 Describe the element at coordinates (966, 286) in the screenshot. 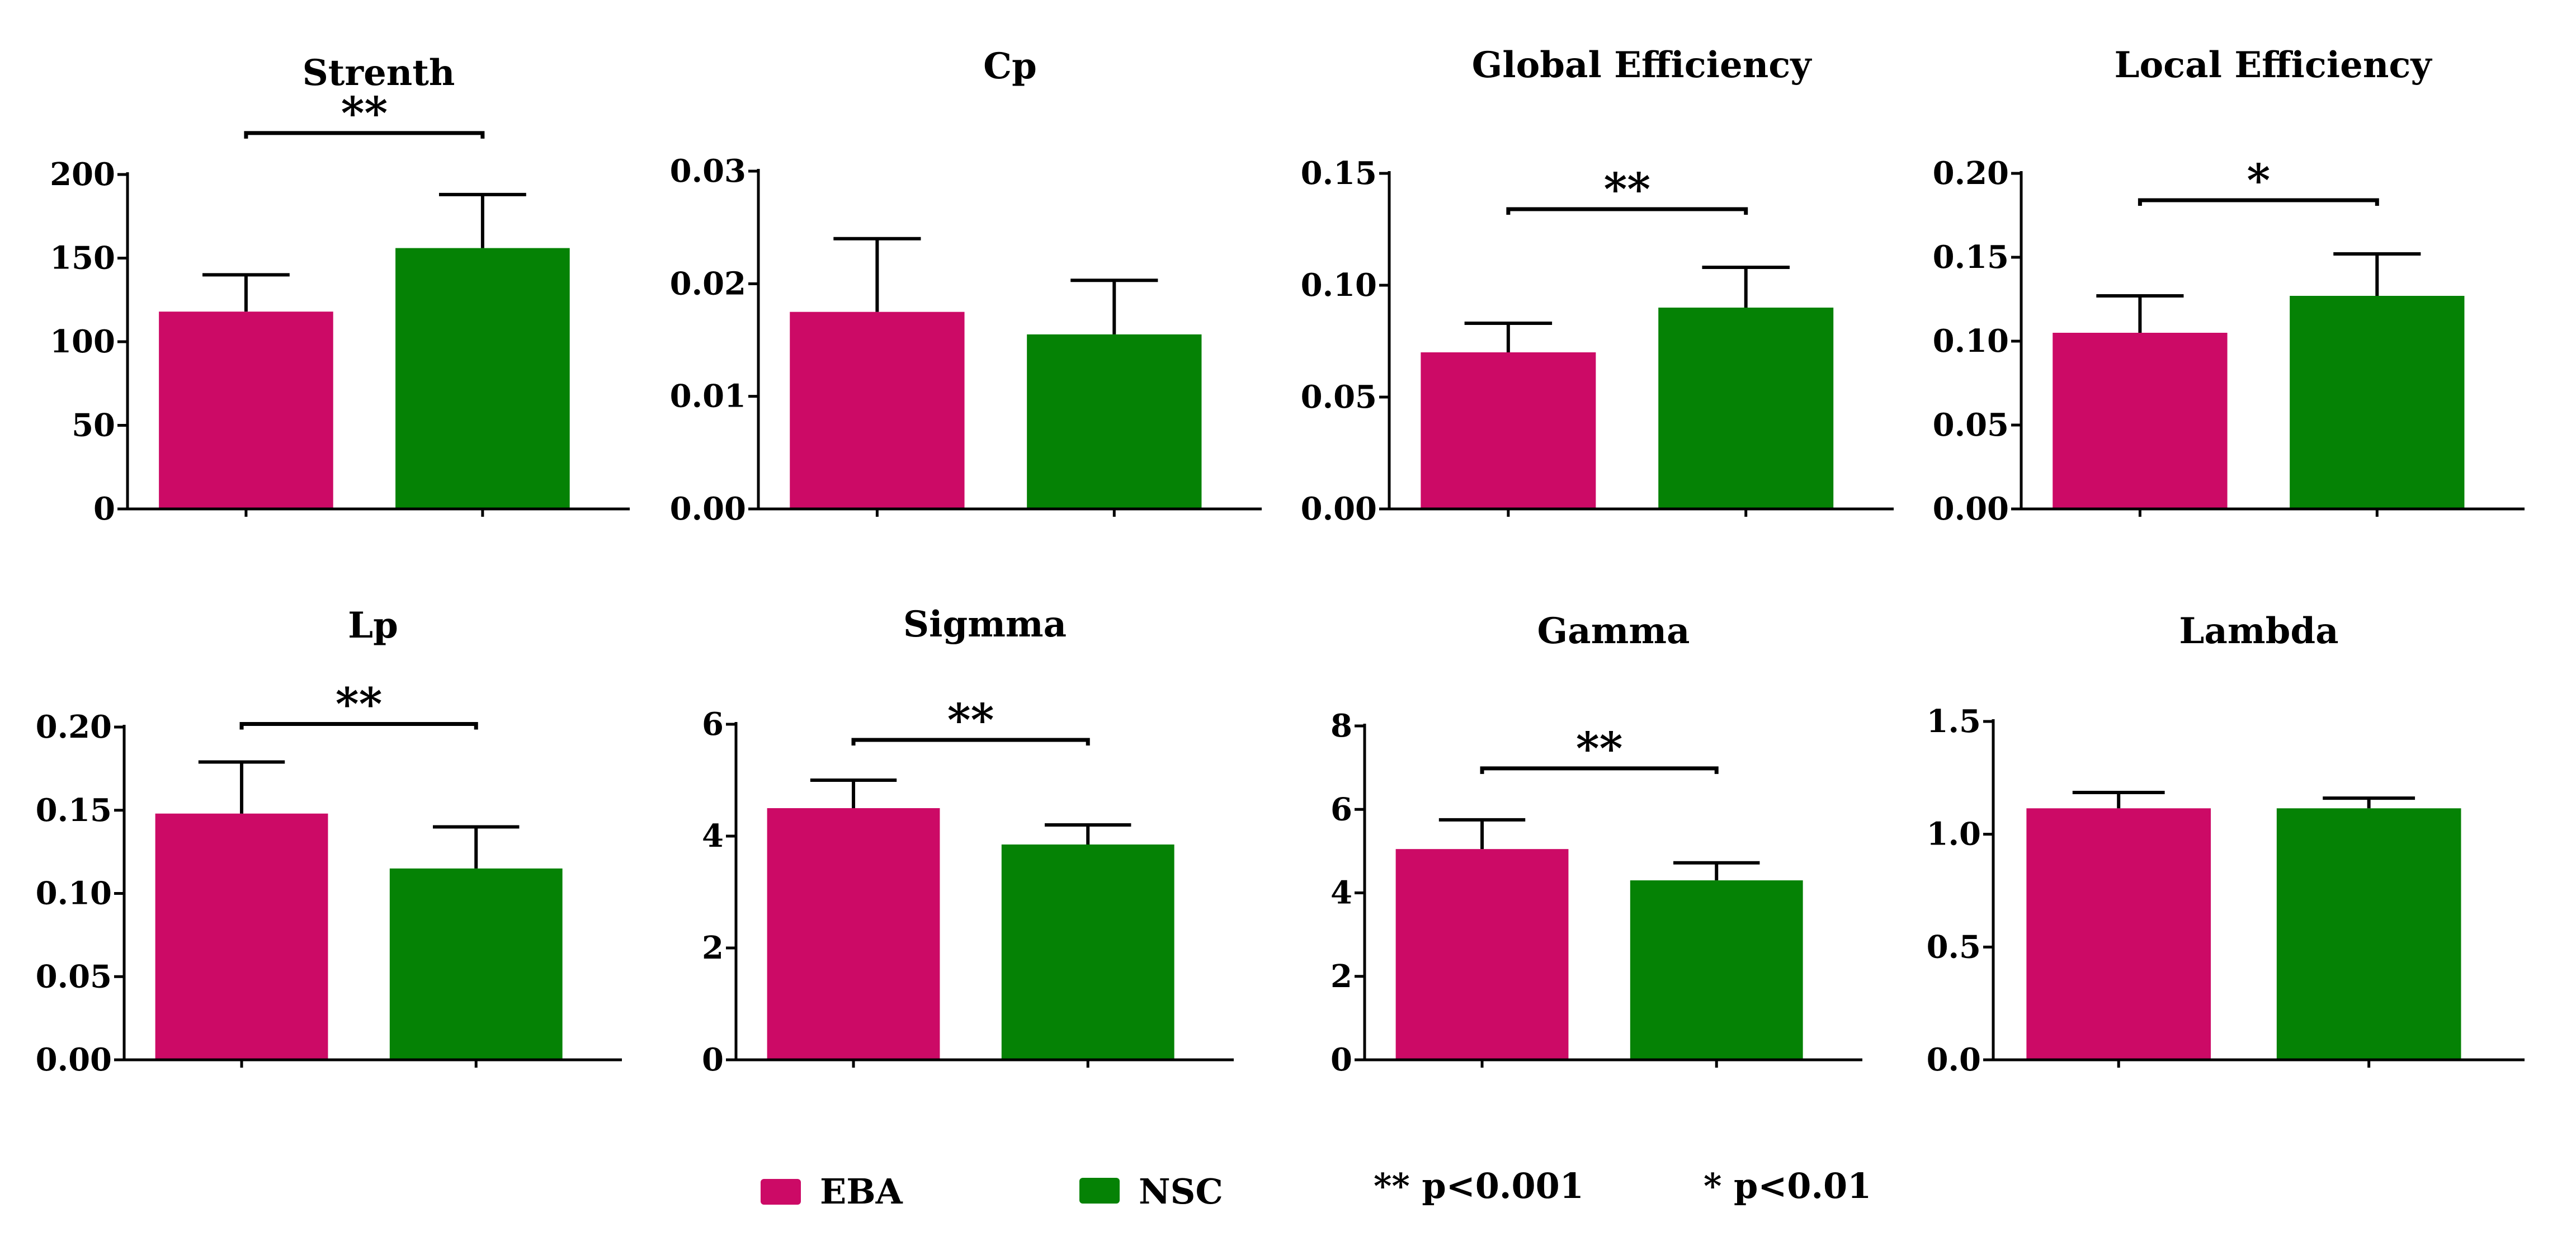

I see `chart-panel-2: Cp 0.00 0.01 0.02 0.03` at that location.